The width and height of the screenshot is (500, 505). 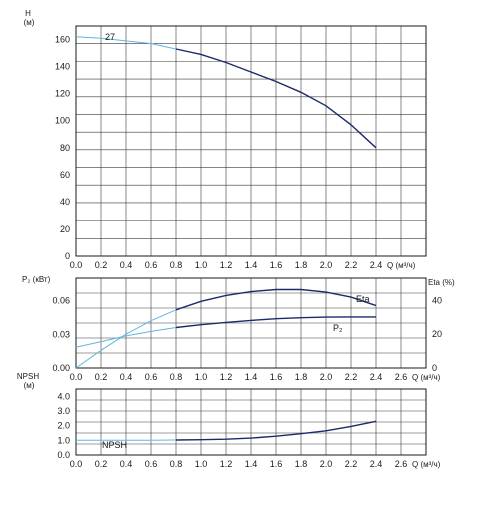 I want to click on y-axis-label: NPSH, so click(x=28, y=376).